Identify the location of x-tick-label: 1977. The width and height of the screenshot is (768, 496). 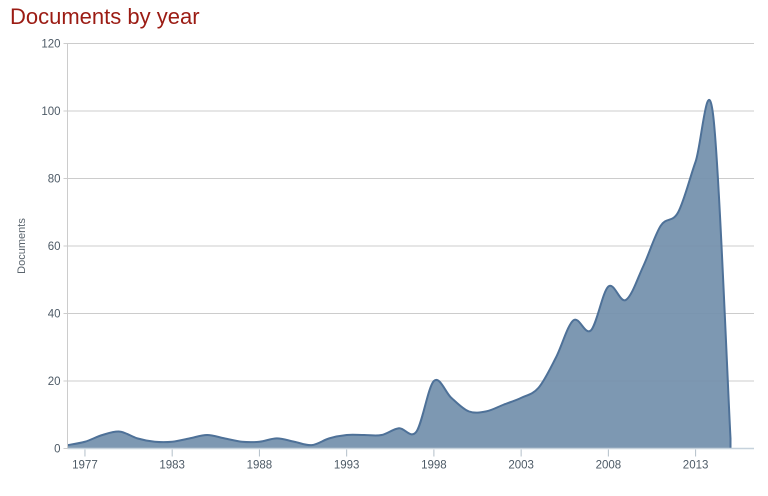
(85, 466).